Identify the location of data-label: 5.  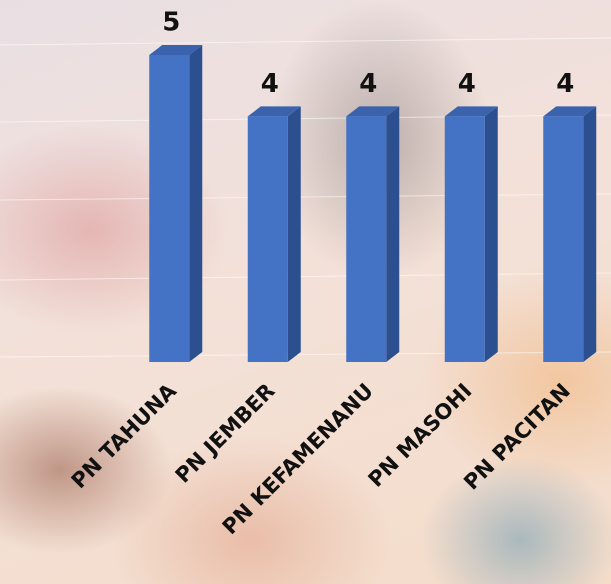
(171, 23).